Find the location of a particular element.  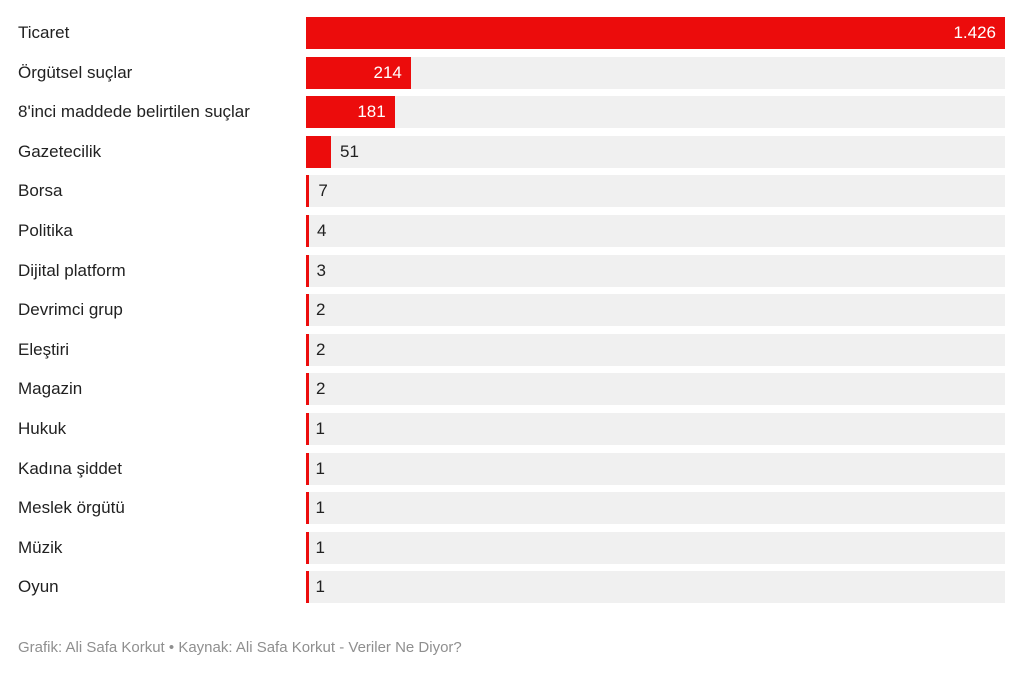

category-label: Ticaret is located at coordinates (44, 32).